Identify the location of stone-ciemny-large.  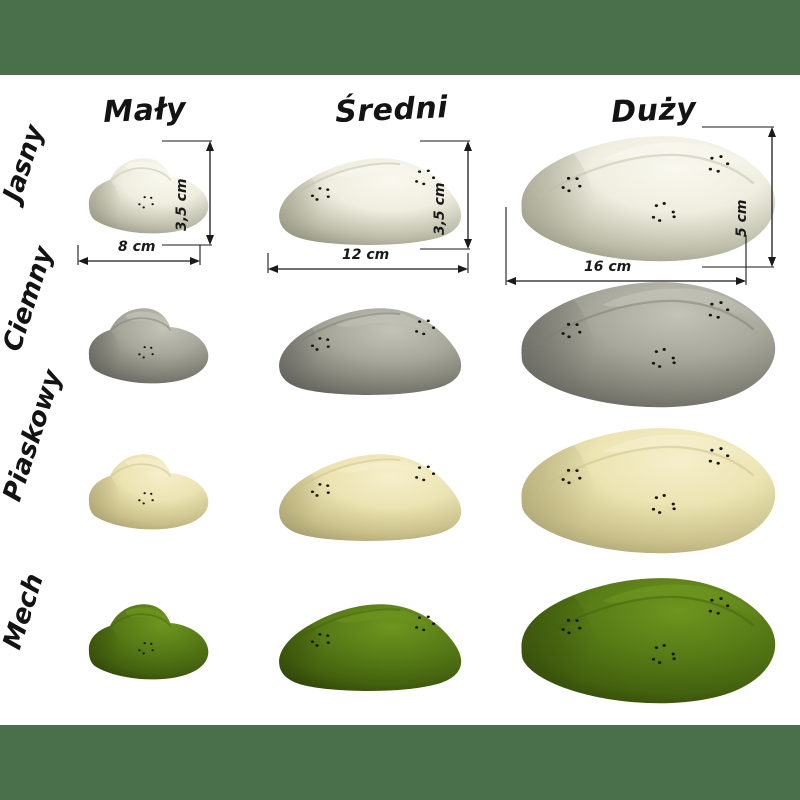
(645, 343).